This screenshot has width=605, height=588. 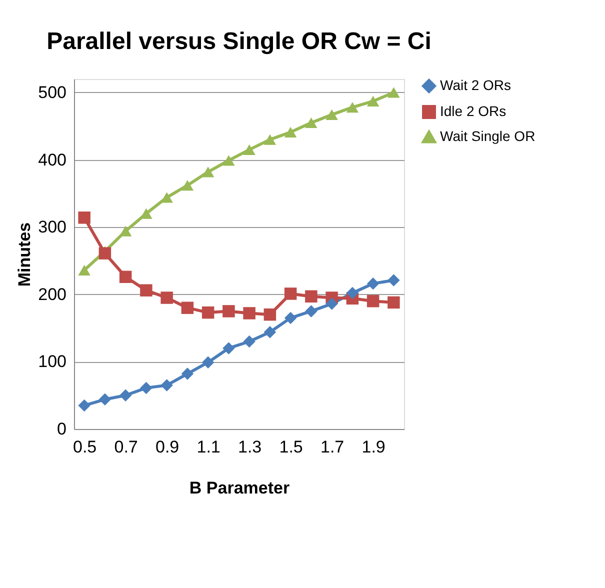 What do you see at coordinates (126, 447) in the screenshot?
I see `x-tick-label: 0.7` at bounding box center [126, 447].